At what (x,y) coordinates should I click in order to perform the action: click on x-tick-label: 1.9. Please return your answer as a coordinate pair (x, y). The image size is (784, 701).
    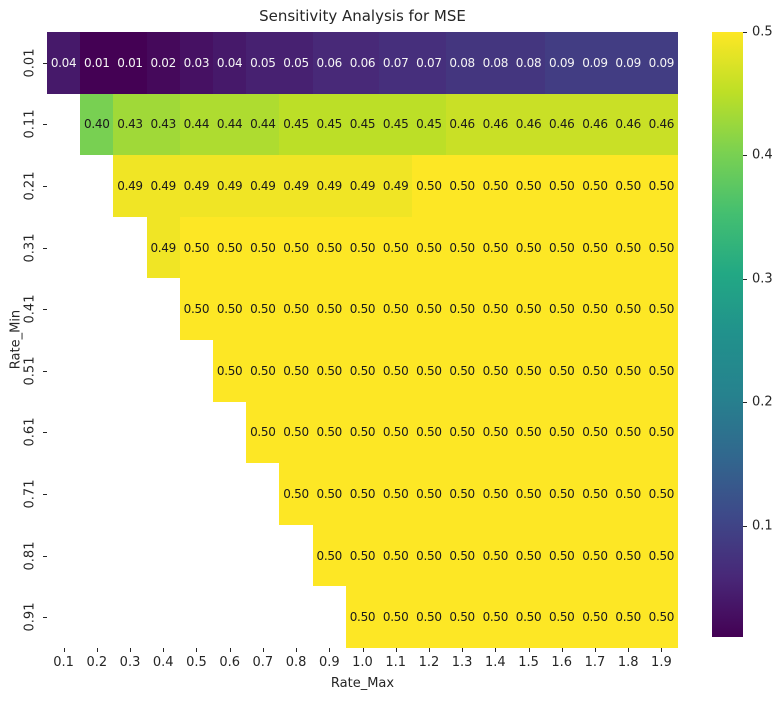
    Looking at the image, I should click on (661, 662).